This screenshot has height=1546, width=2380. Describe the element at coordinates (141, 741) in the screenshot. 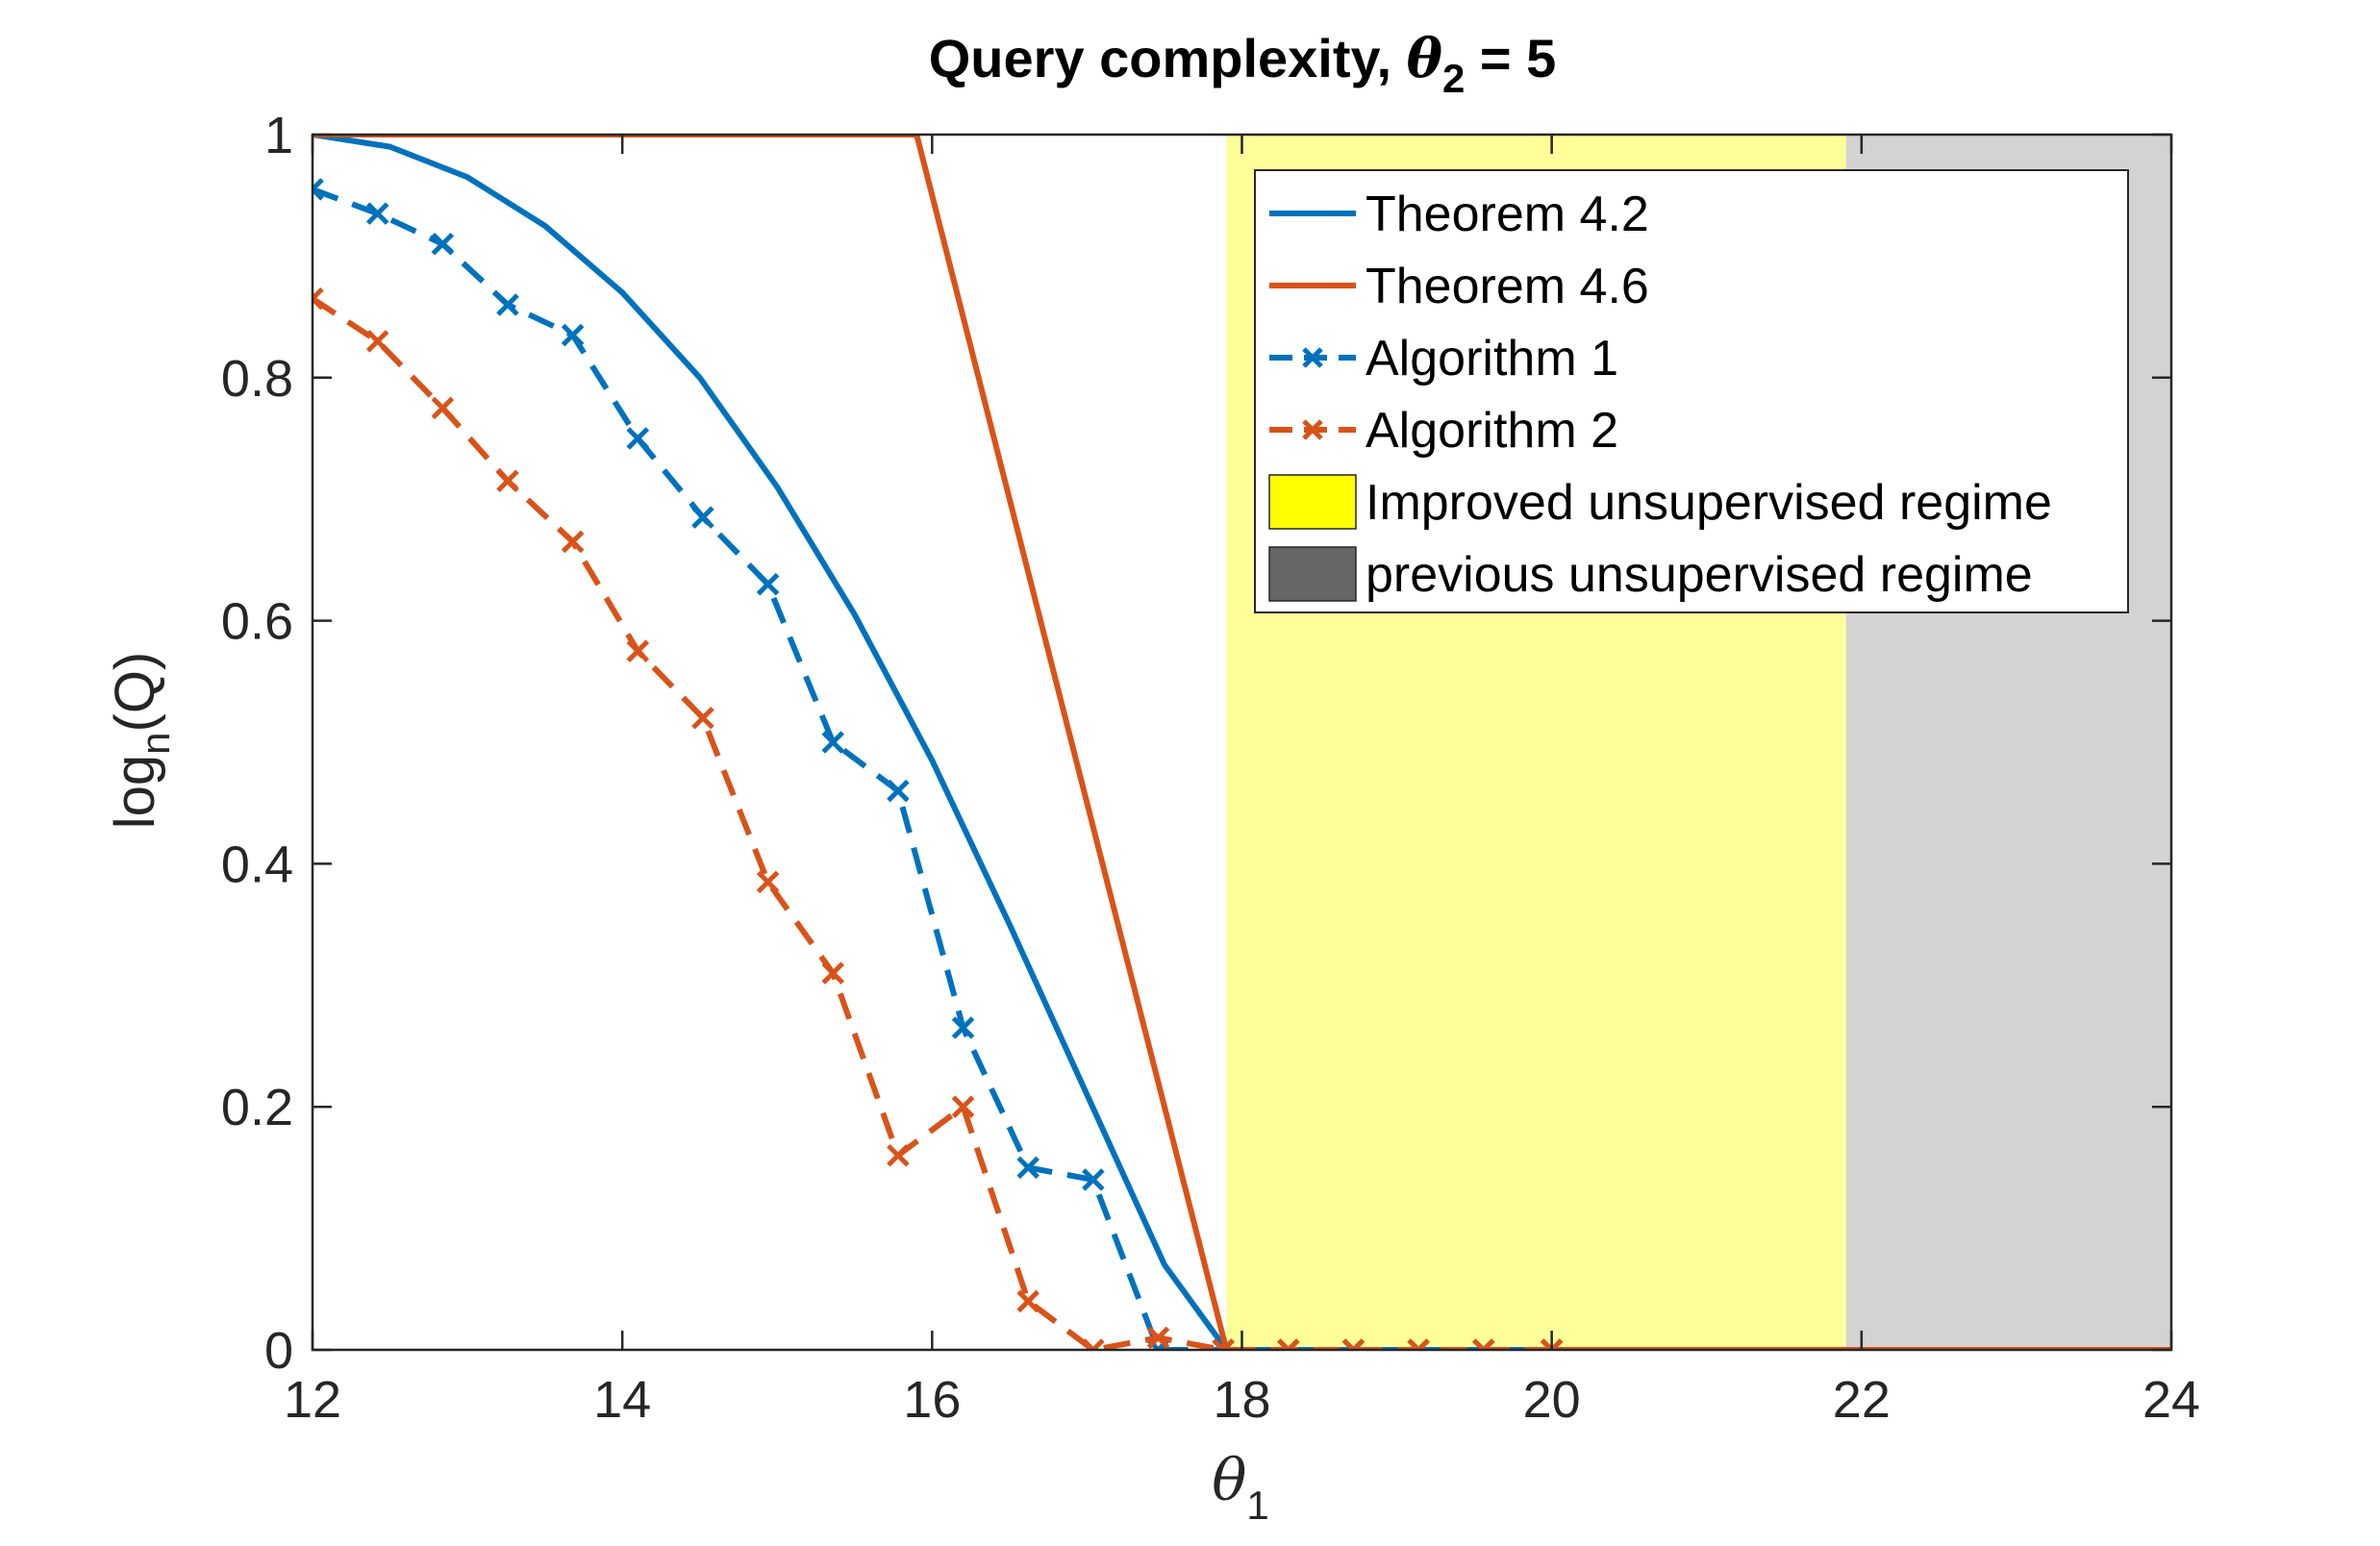

I see `y-axis-label: logn(Q)` at that location.